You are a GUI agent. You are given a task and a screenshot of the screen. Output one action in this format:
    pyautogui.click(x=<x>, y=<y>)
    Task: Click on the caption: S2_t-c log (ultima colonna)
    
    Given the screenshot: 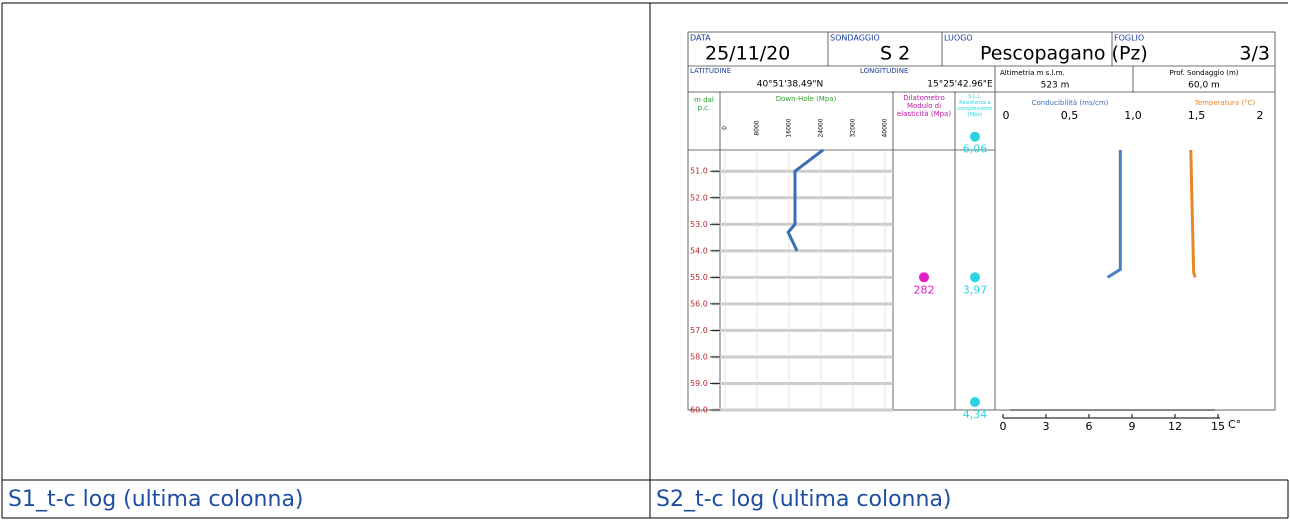 What is the action you would take?
    pyautogui.click(x=804, y=499)
    